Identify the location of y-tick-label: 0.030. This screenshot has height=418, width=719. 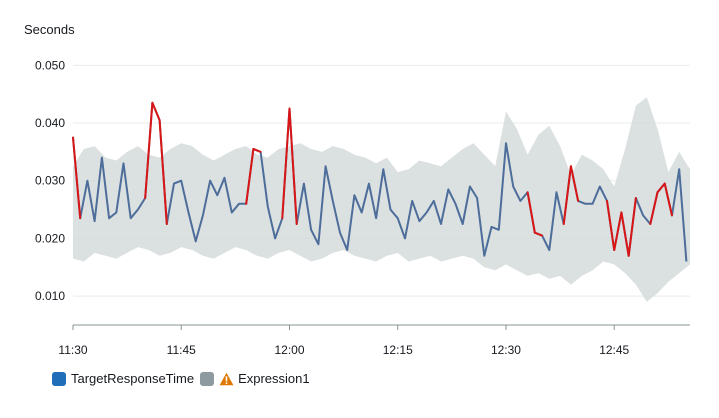
(50, 181).